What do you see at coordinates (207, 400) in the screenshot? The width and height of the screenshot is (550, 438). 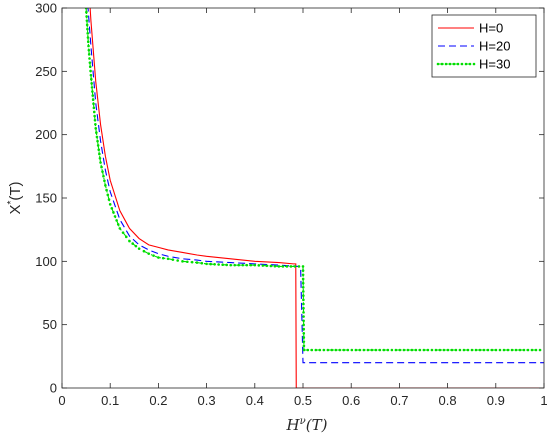 I see `x-tick-label: 0.3` at bounding box center [207, 400].